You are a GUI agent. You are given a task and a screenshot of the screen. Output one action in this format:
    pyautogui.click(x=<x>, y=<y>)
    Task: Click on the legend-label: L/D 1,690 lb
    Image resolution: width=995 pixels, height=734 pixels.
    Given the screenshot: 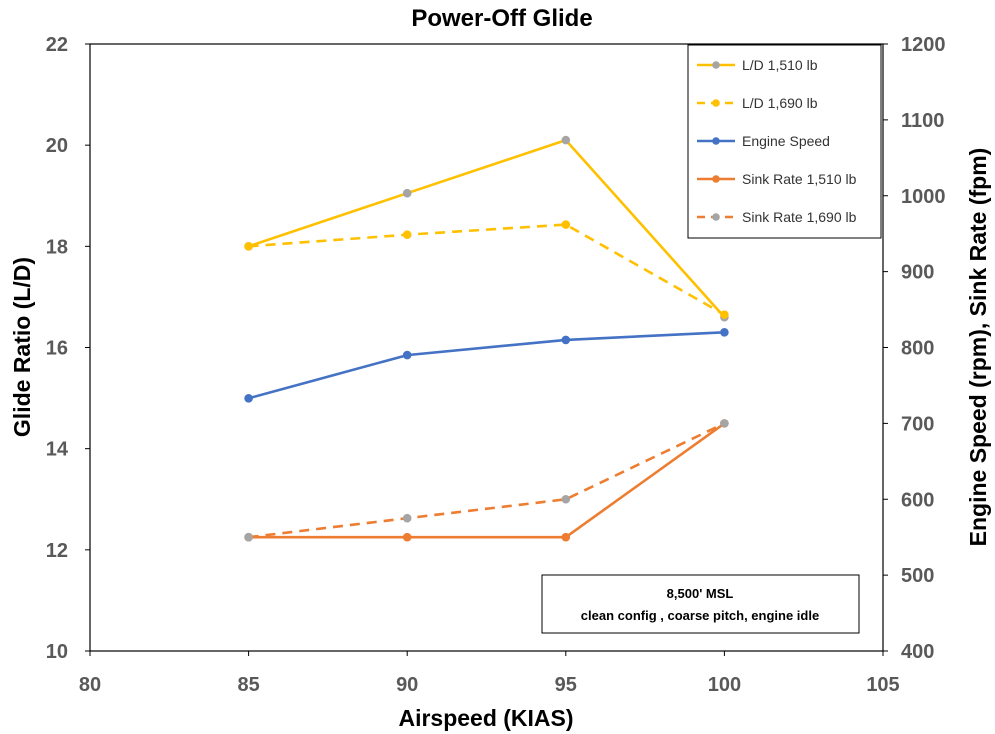 What is the action you would take?
    pyautogui.click(x=780, y=103)
    